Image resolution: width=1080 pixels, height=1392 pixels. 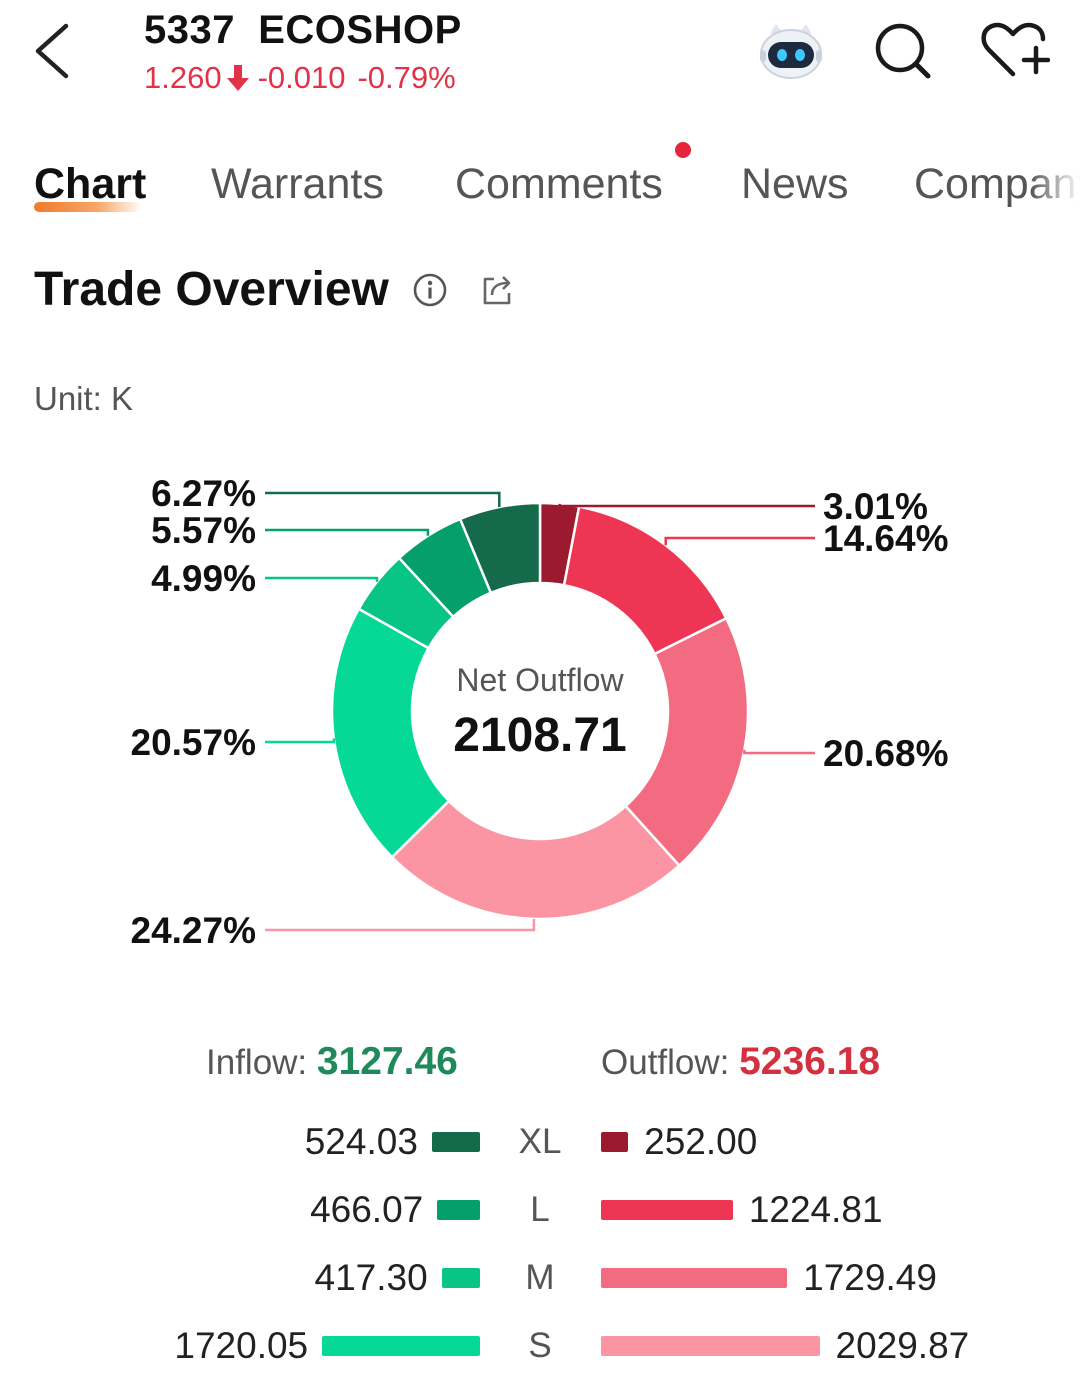 What do you see at coordinates (401, 1346) in the screenshot?
I see `inflow-bar-s` at bounding box center [401, 1346].